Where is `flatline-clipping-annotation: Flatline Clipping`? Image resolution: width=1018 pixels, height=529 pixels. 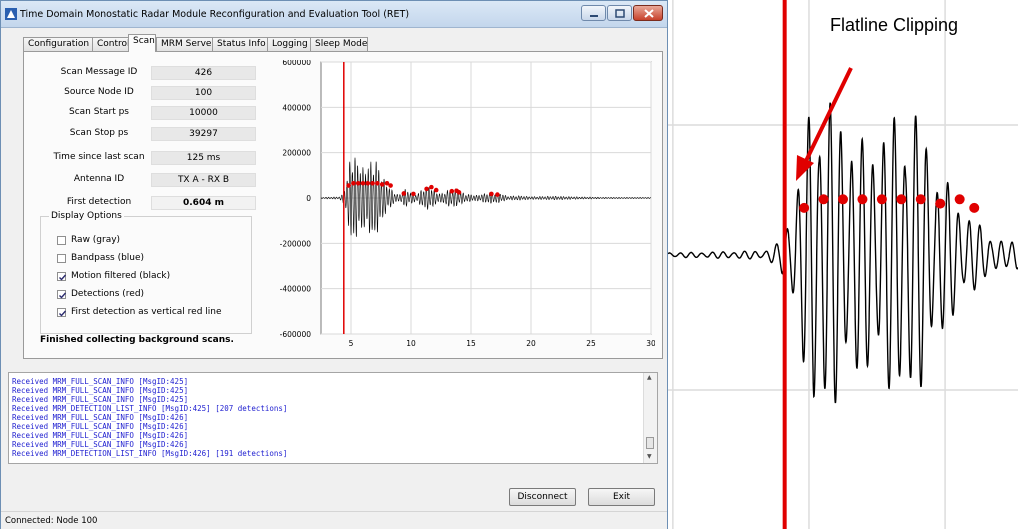
flatline-clipping-annotation: Flatline Clipping is located at coordinates (894, 25).